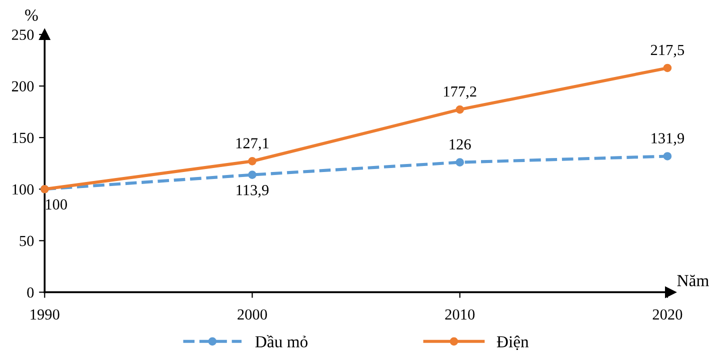  Describe the element at coordinates (667, 51) in the screenshot. I see `data-label: 217,5` at that location.